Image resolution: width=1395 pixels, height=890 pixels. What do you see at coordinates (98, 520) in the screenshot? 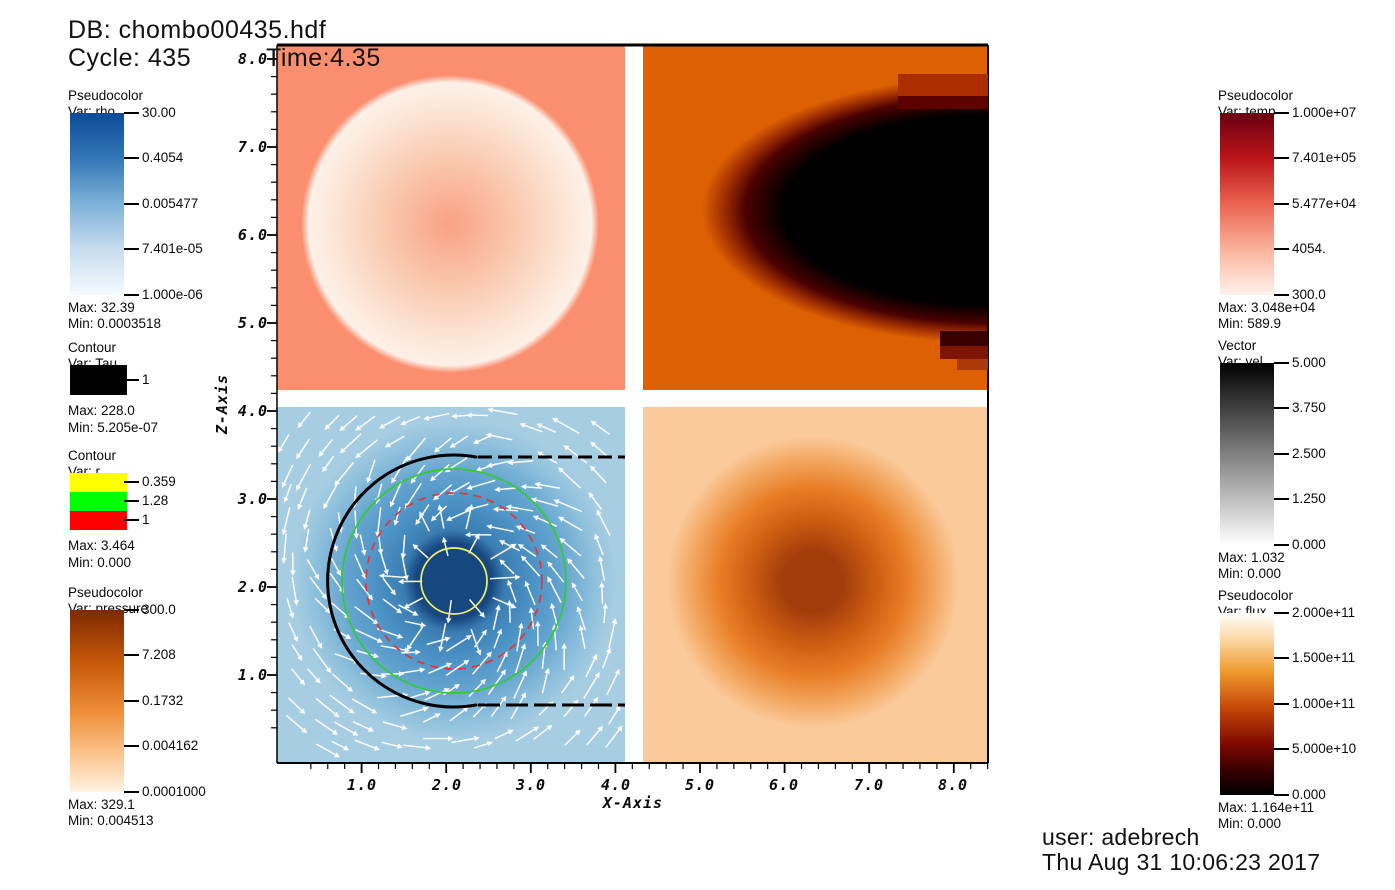
I see `contour-swatch-red` at bounding box center [98, 520].